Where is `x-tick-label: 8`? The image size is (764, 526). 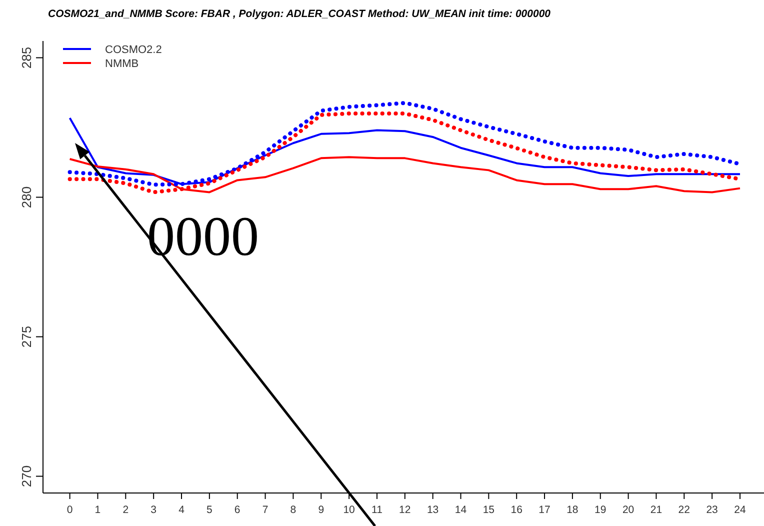
x-tick-label: 8 is located at coordinates (293, 510).